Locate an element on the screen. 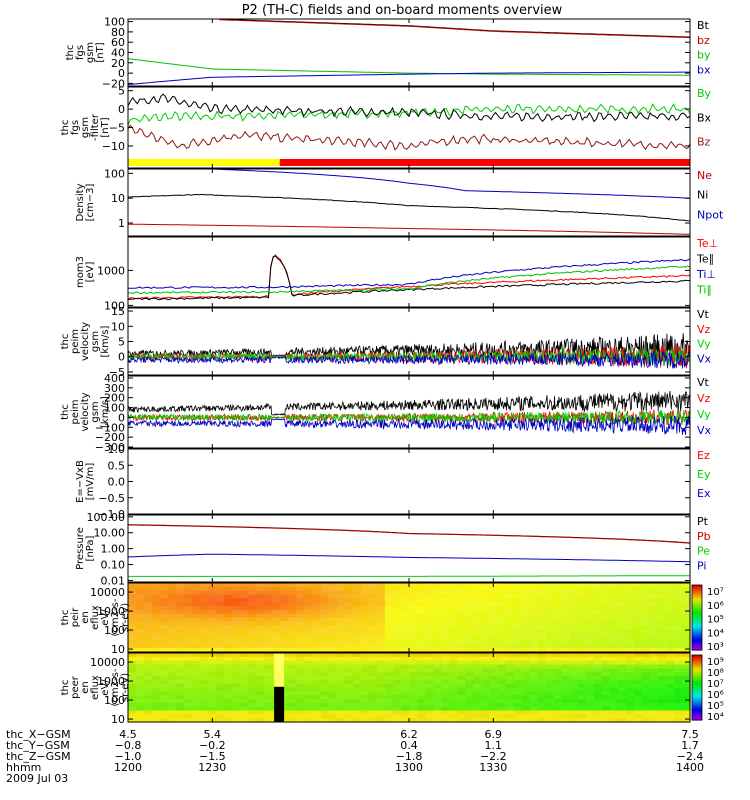  series-group is located at coordinates (409, 277).